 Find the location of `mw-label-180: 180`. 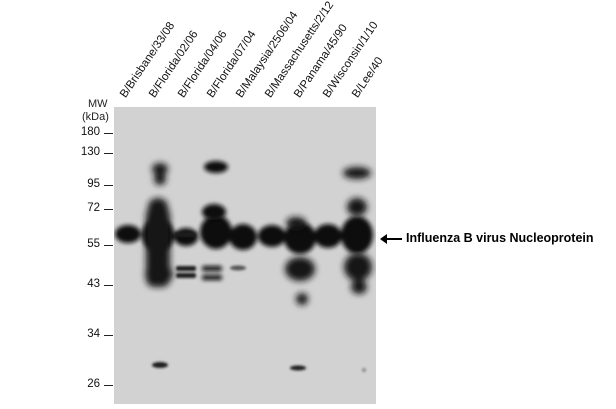

mw-label-180: 180 is located at coordinates (90, 132).